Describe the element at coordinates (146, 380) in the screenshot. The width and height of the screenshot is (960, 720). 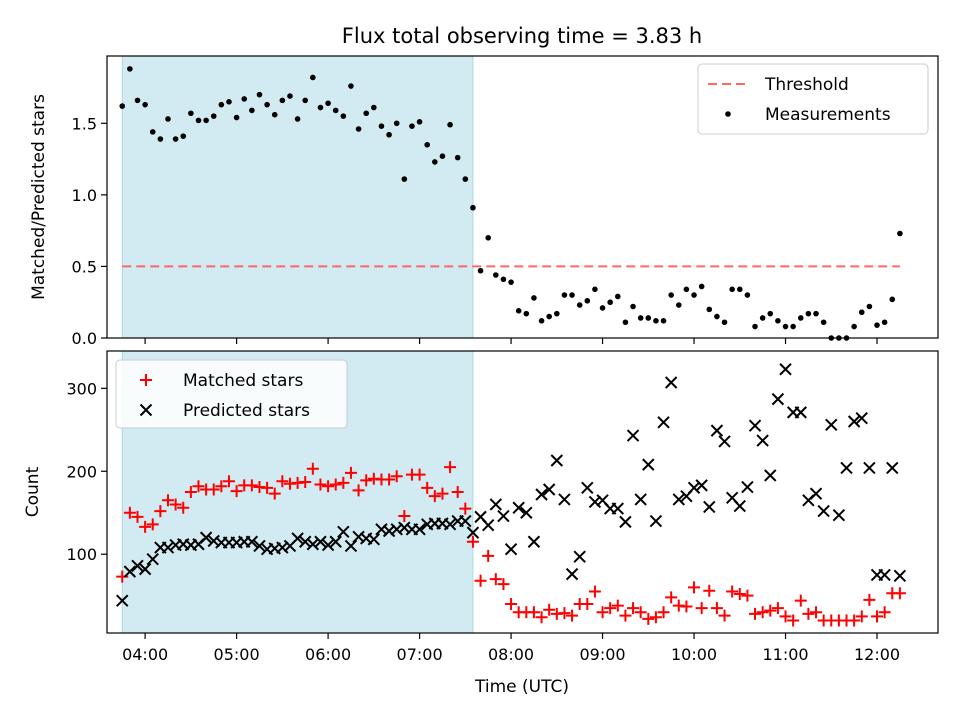
I see `legend-matched-swatch` at that location.